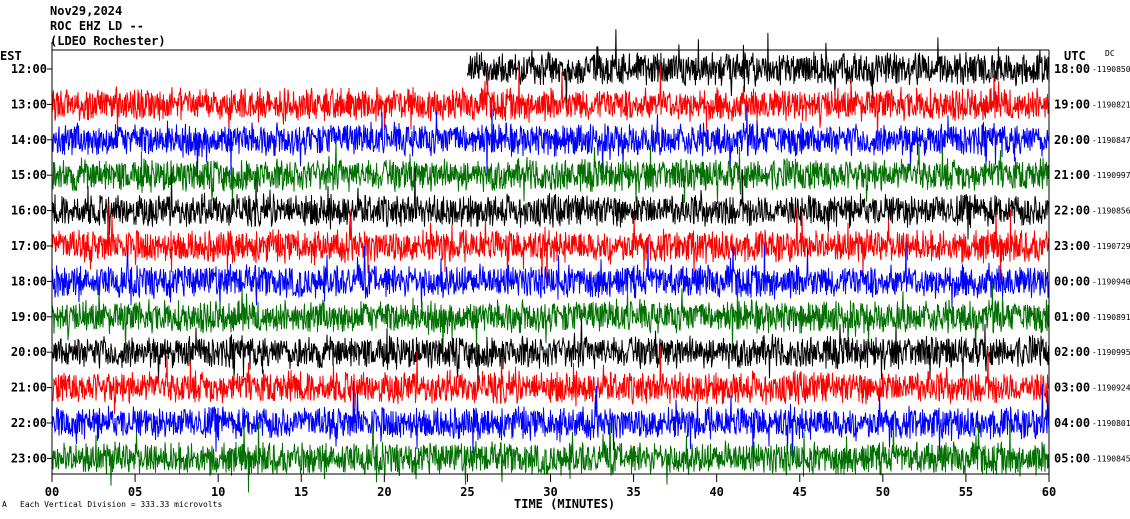 The image size is (1130, 519). I want to click on dc-column-label: DC, so click(1110, 53).